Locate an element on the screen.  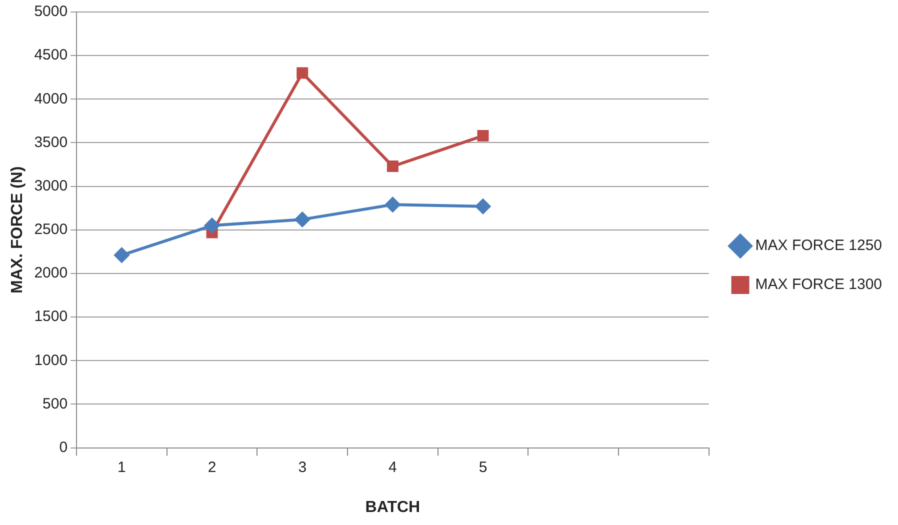
x-tick-label: 2 is located at coordinates (212, 467).